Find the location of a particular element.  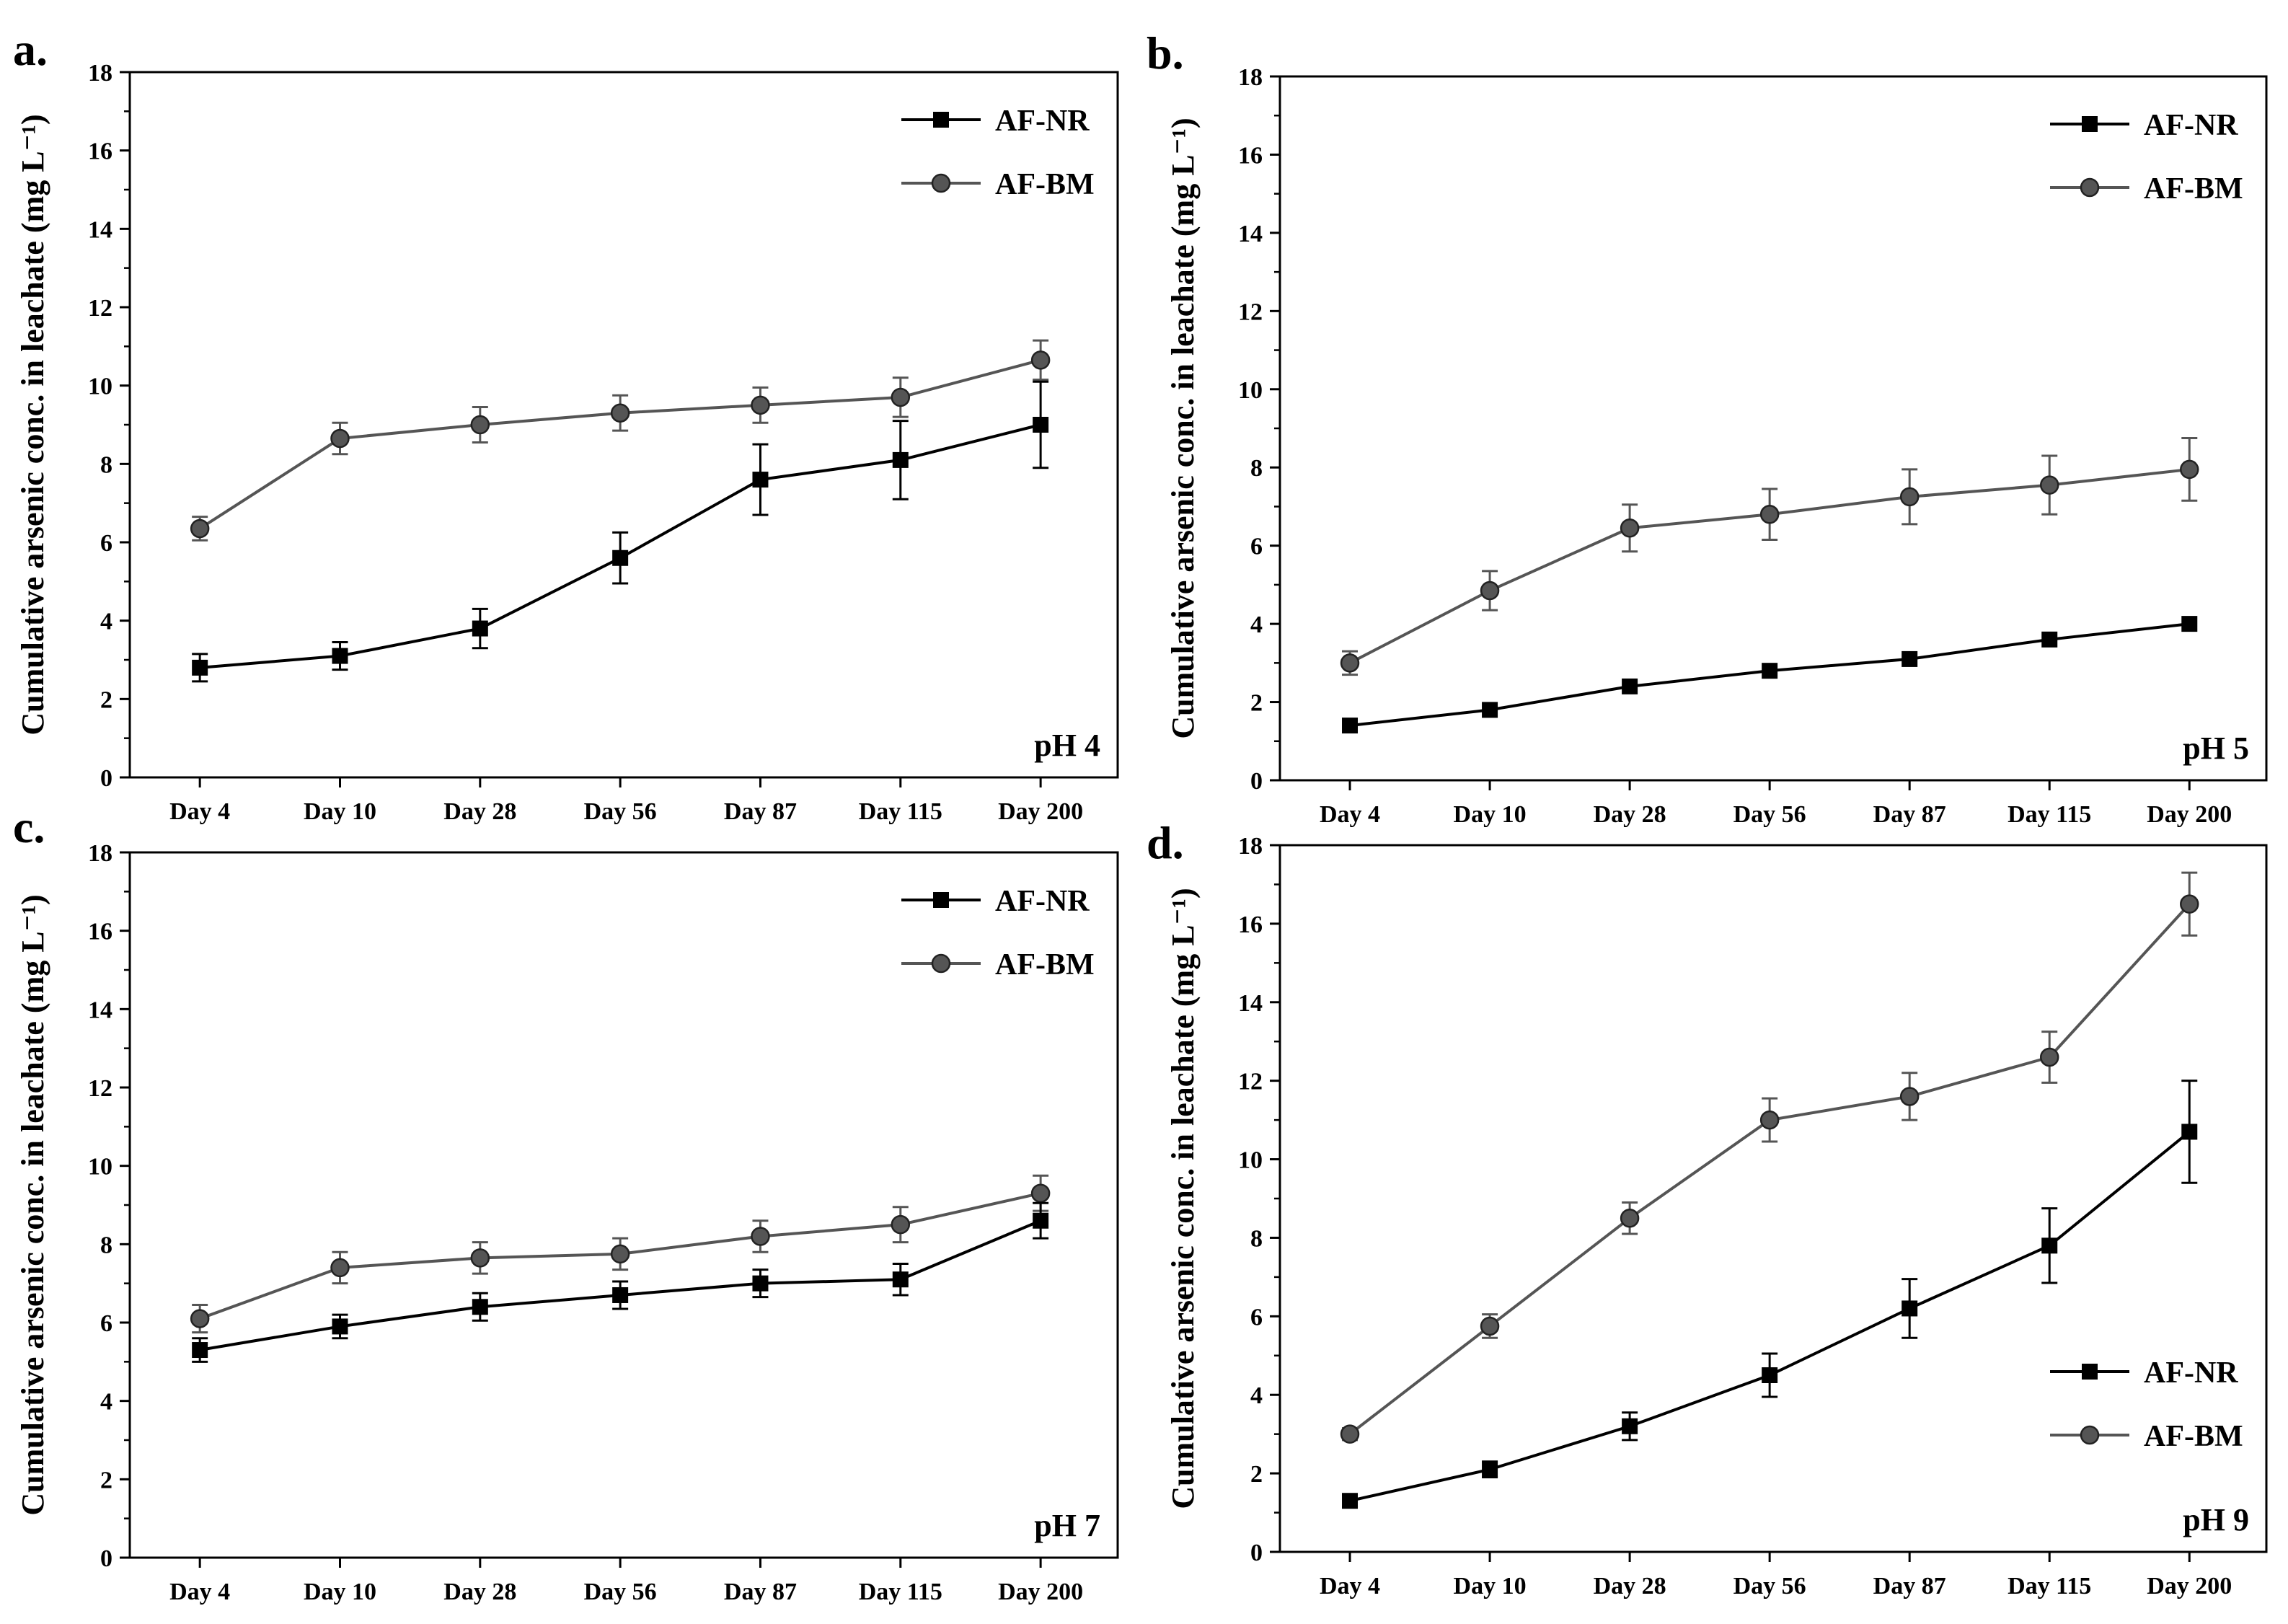

condition-label: pH 5 is located at coordinates (2216, 749).